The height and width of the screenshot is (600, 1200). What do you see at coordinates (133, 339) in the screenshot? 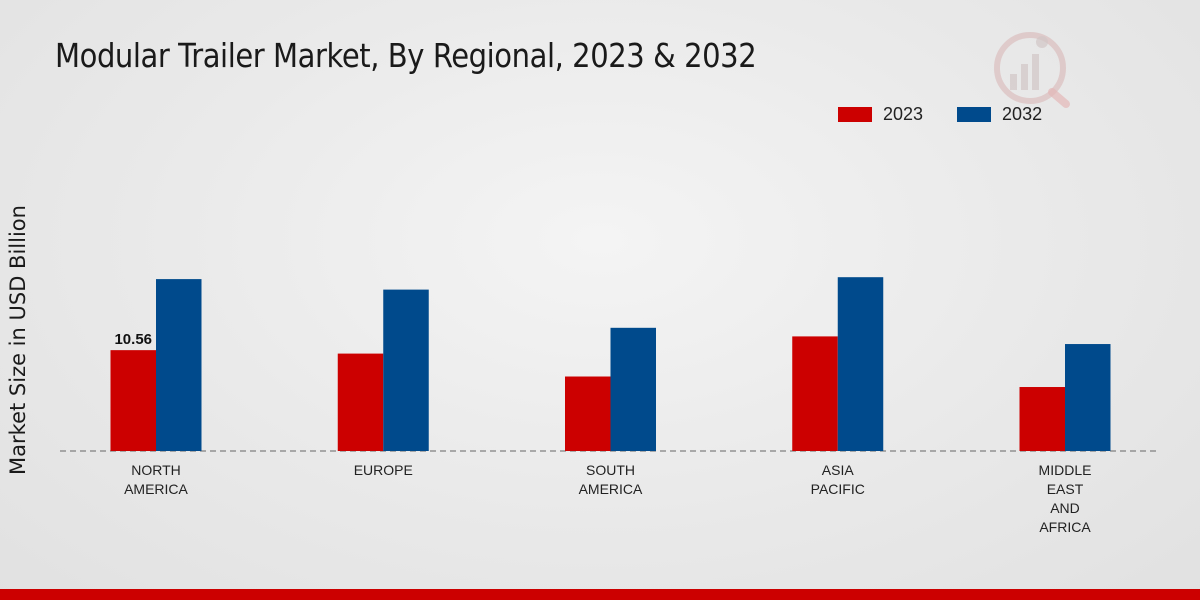
I see `data-label-2023-0: 10.56` at bounding box center [133, 339].